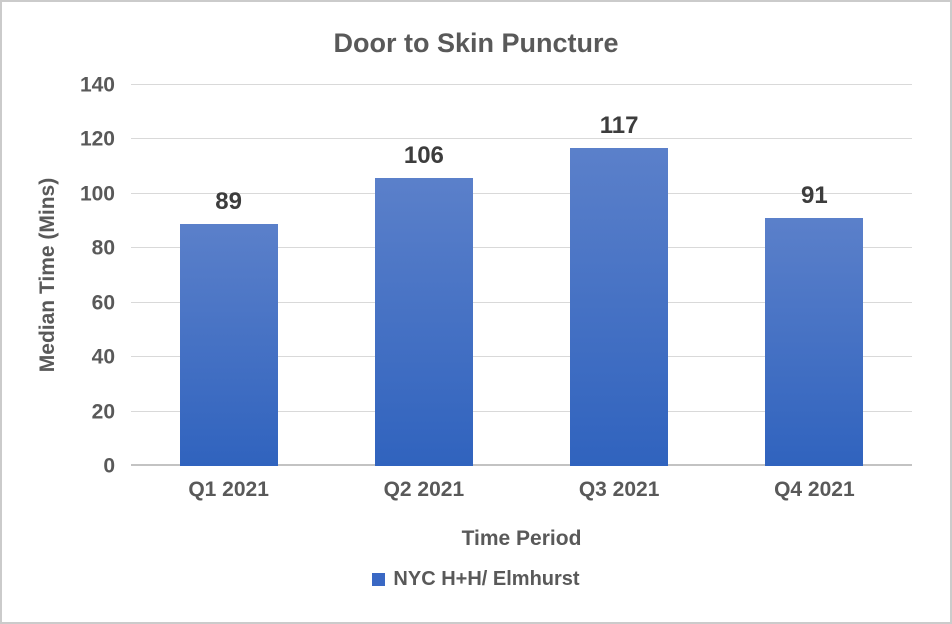 This screenshot has height=624, width=952. Describe the element at coordinates (814, 489) in the screenshot. I see `x-tick-label: Q4 2021` at that location.